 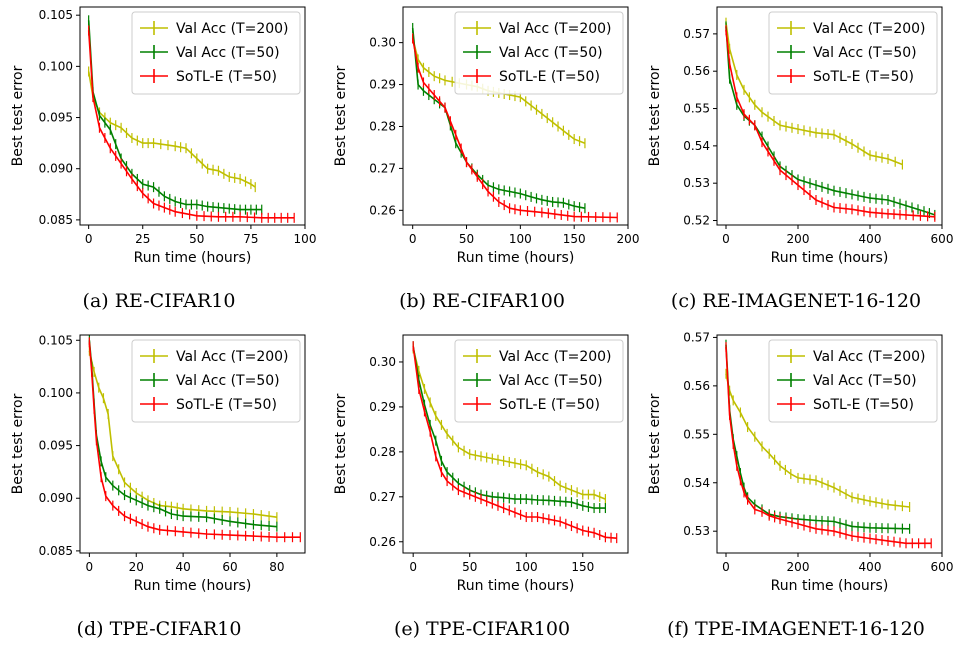 I want to click on x-tick-label: 80, so click(x=276, y=567).